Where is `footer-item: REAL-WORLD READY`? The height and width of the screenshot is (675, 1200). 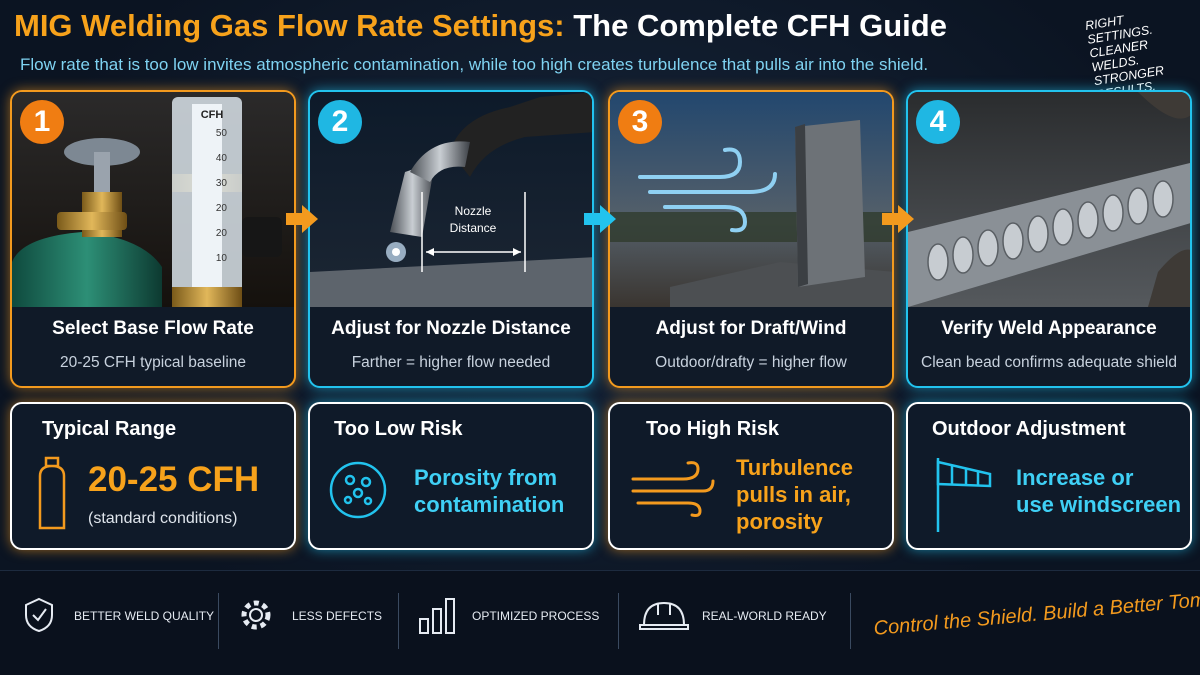
footer-item: REAL-WORLD READY is located at coordinates (764, 616).